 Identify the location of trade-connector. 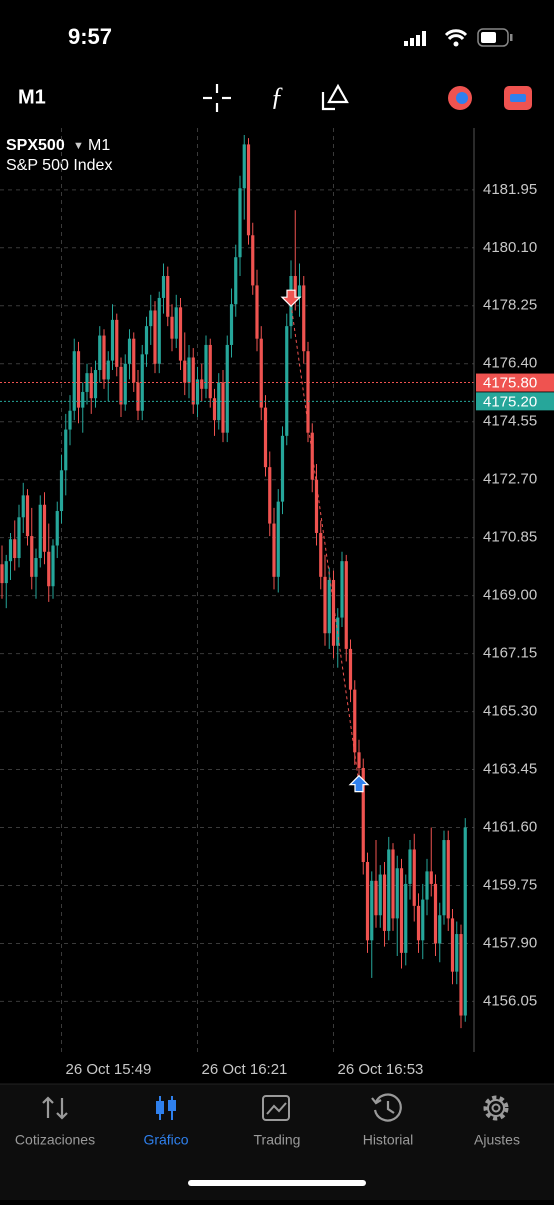
(325, 544).